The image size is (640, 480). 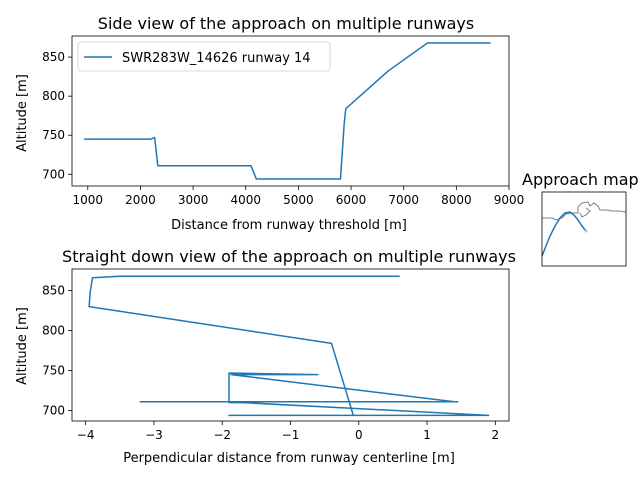 I want to click on map-approach-track, so click(x=564, y=234).